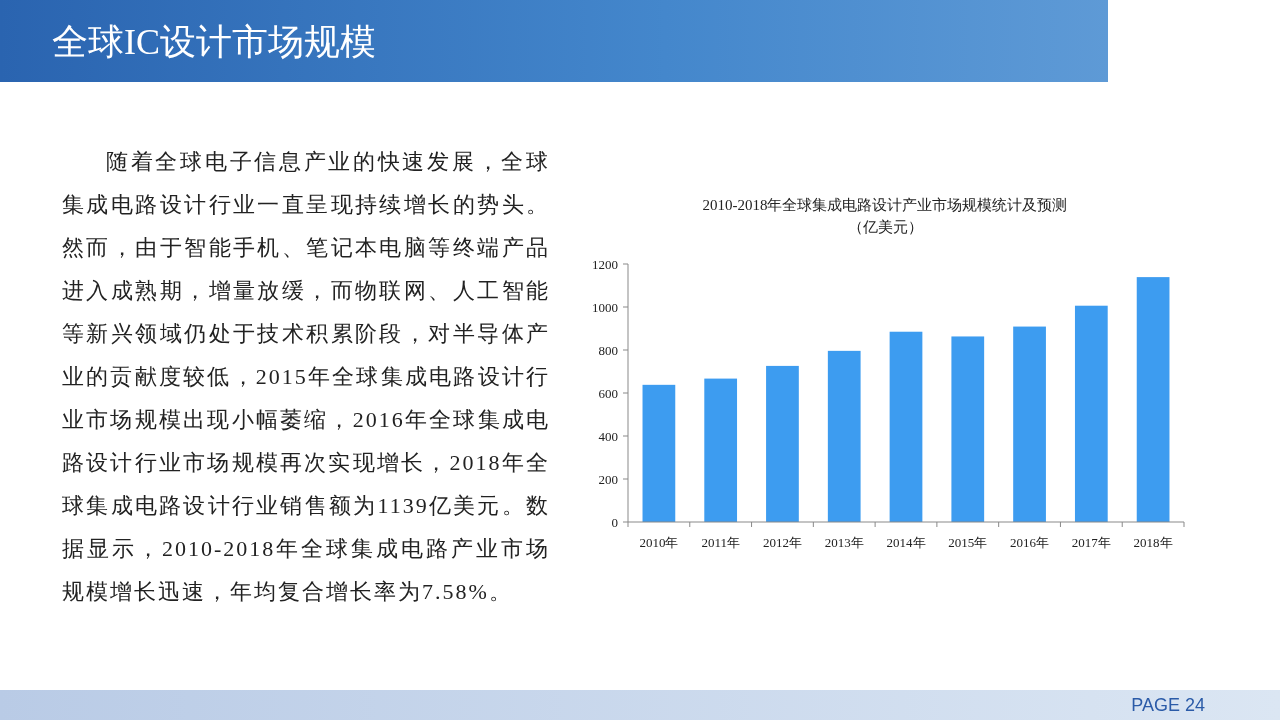 The height and width of the screenshot is (720, 1280). Describe the element at coordinates (1030, 542) in the screenshot. I see `x-tick-label: 2016年` at that location.